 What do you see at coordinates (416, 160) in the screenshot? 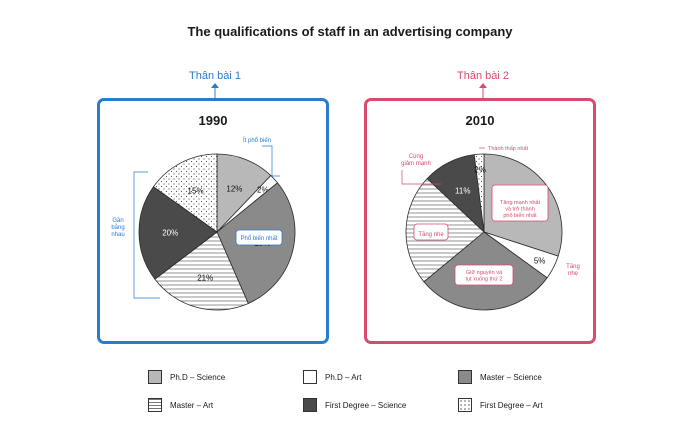
I see `annotation-2010-1: Cùng giảm mạnh` at bounding box center [416, 160].